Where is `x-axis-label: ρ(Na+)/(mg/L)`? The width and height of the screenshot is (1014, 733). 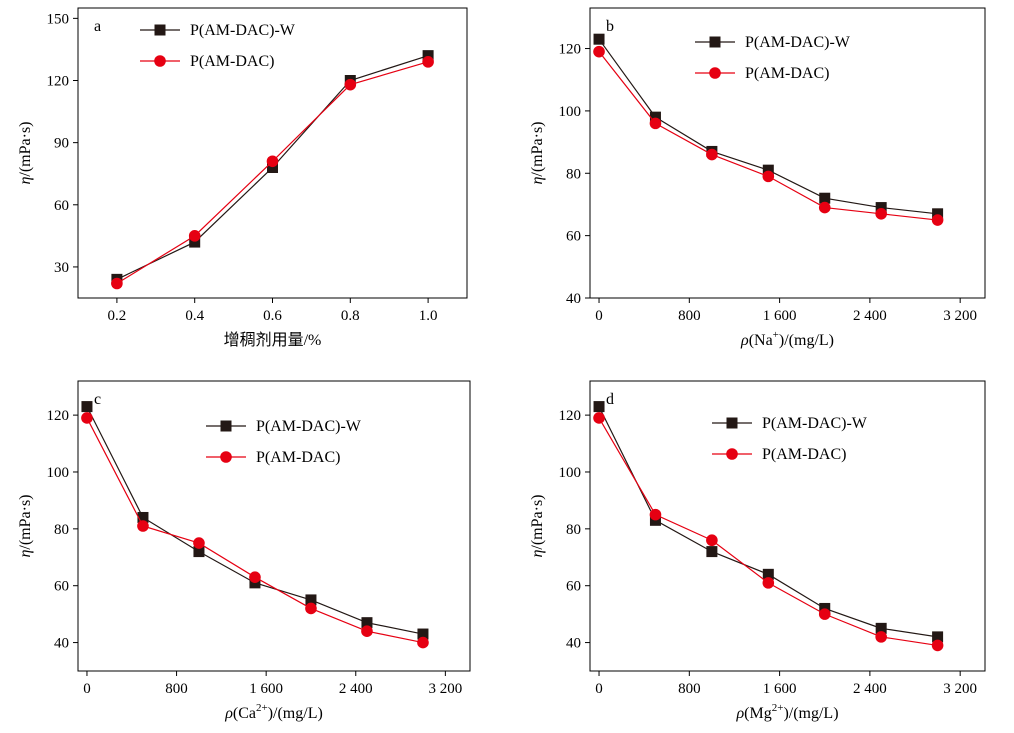 x-axis-label: ρ(Na+)/(mg/L) is located at coordinates (787, 339).